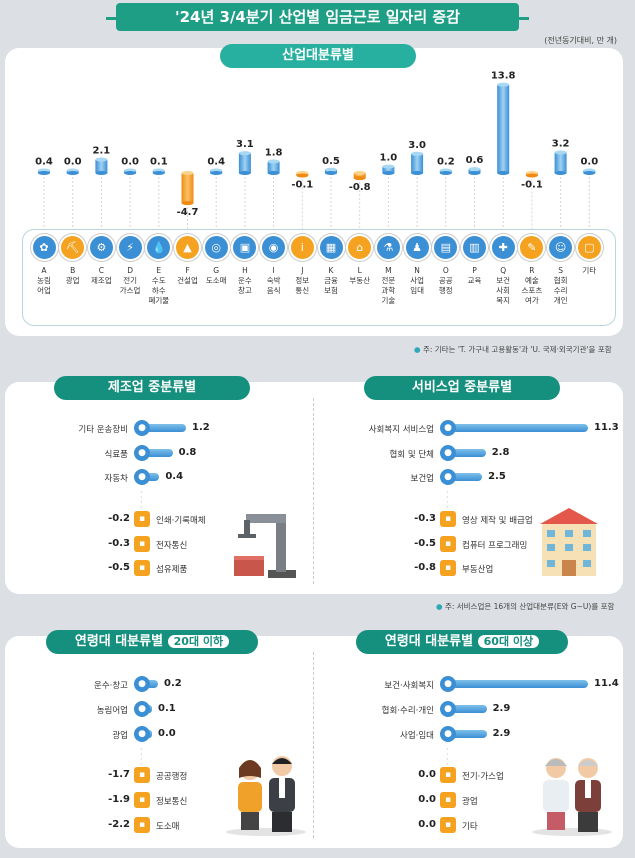 This screenshot has width=635, height=858. Describe the element at coordinates (474, 247) in the screenshot. I see `book-icon: ▥` at that location.